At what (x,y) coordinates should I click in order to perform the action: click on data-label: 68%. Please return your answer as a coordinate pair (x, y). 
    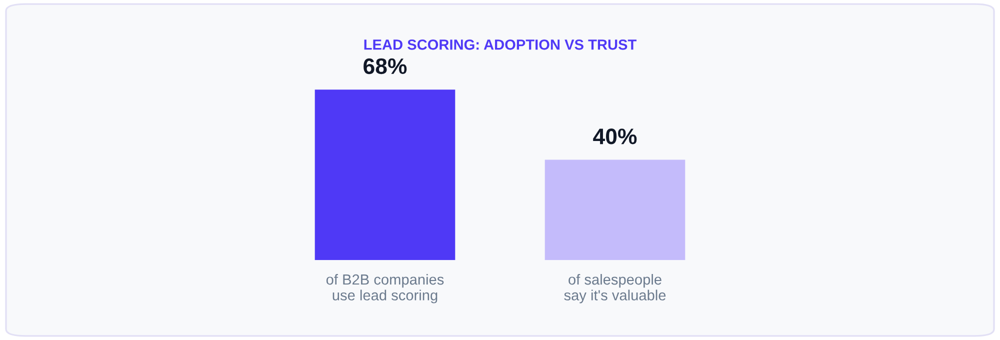
    Looking at the image, I should click on (385, 66).